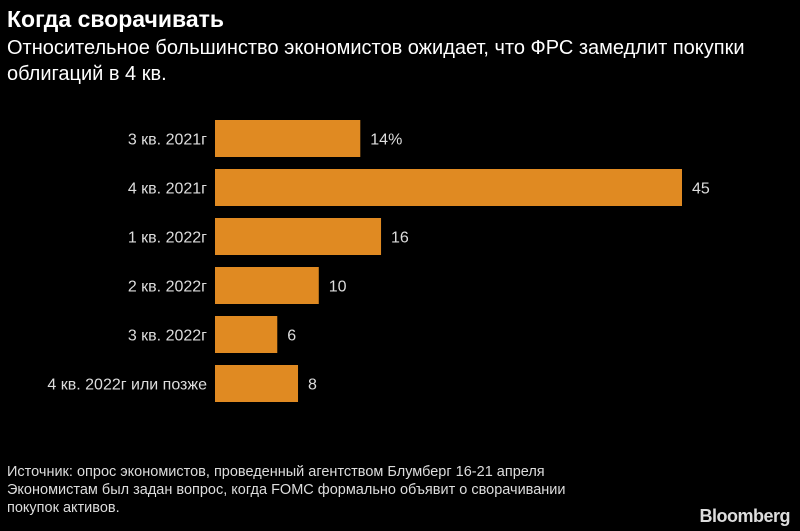  What do you see at coordinates (63, 508) in the screenshot?
I see `source-line: покупок активов.` at bounding box center [63, 508].